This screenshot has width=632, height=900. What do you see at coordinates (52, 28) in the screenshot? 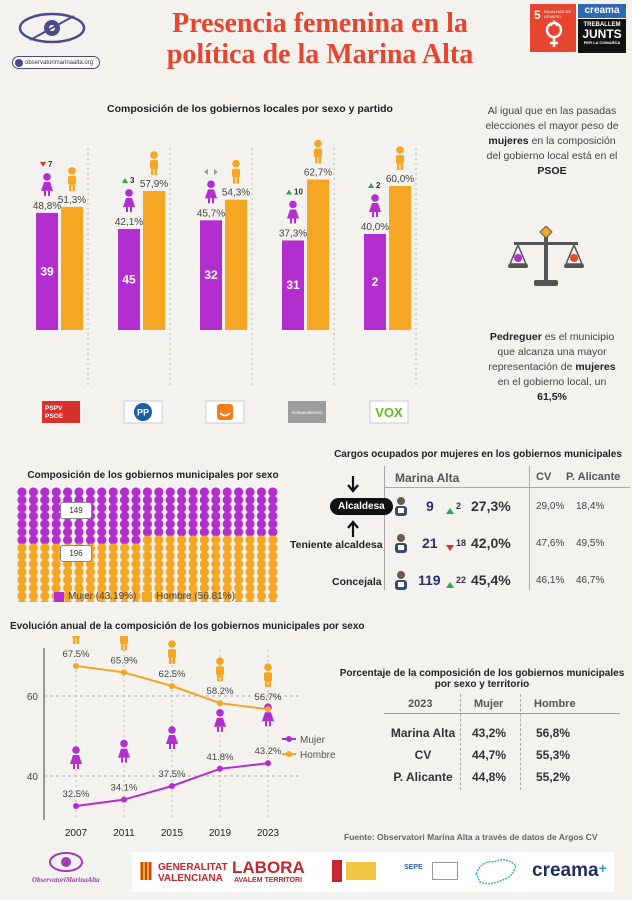
I see `observatori-logo` at bounding box center [52, 28].